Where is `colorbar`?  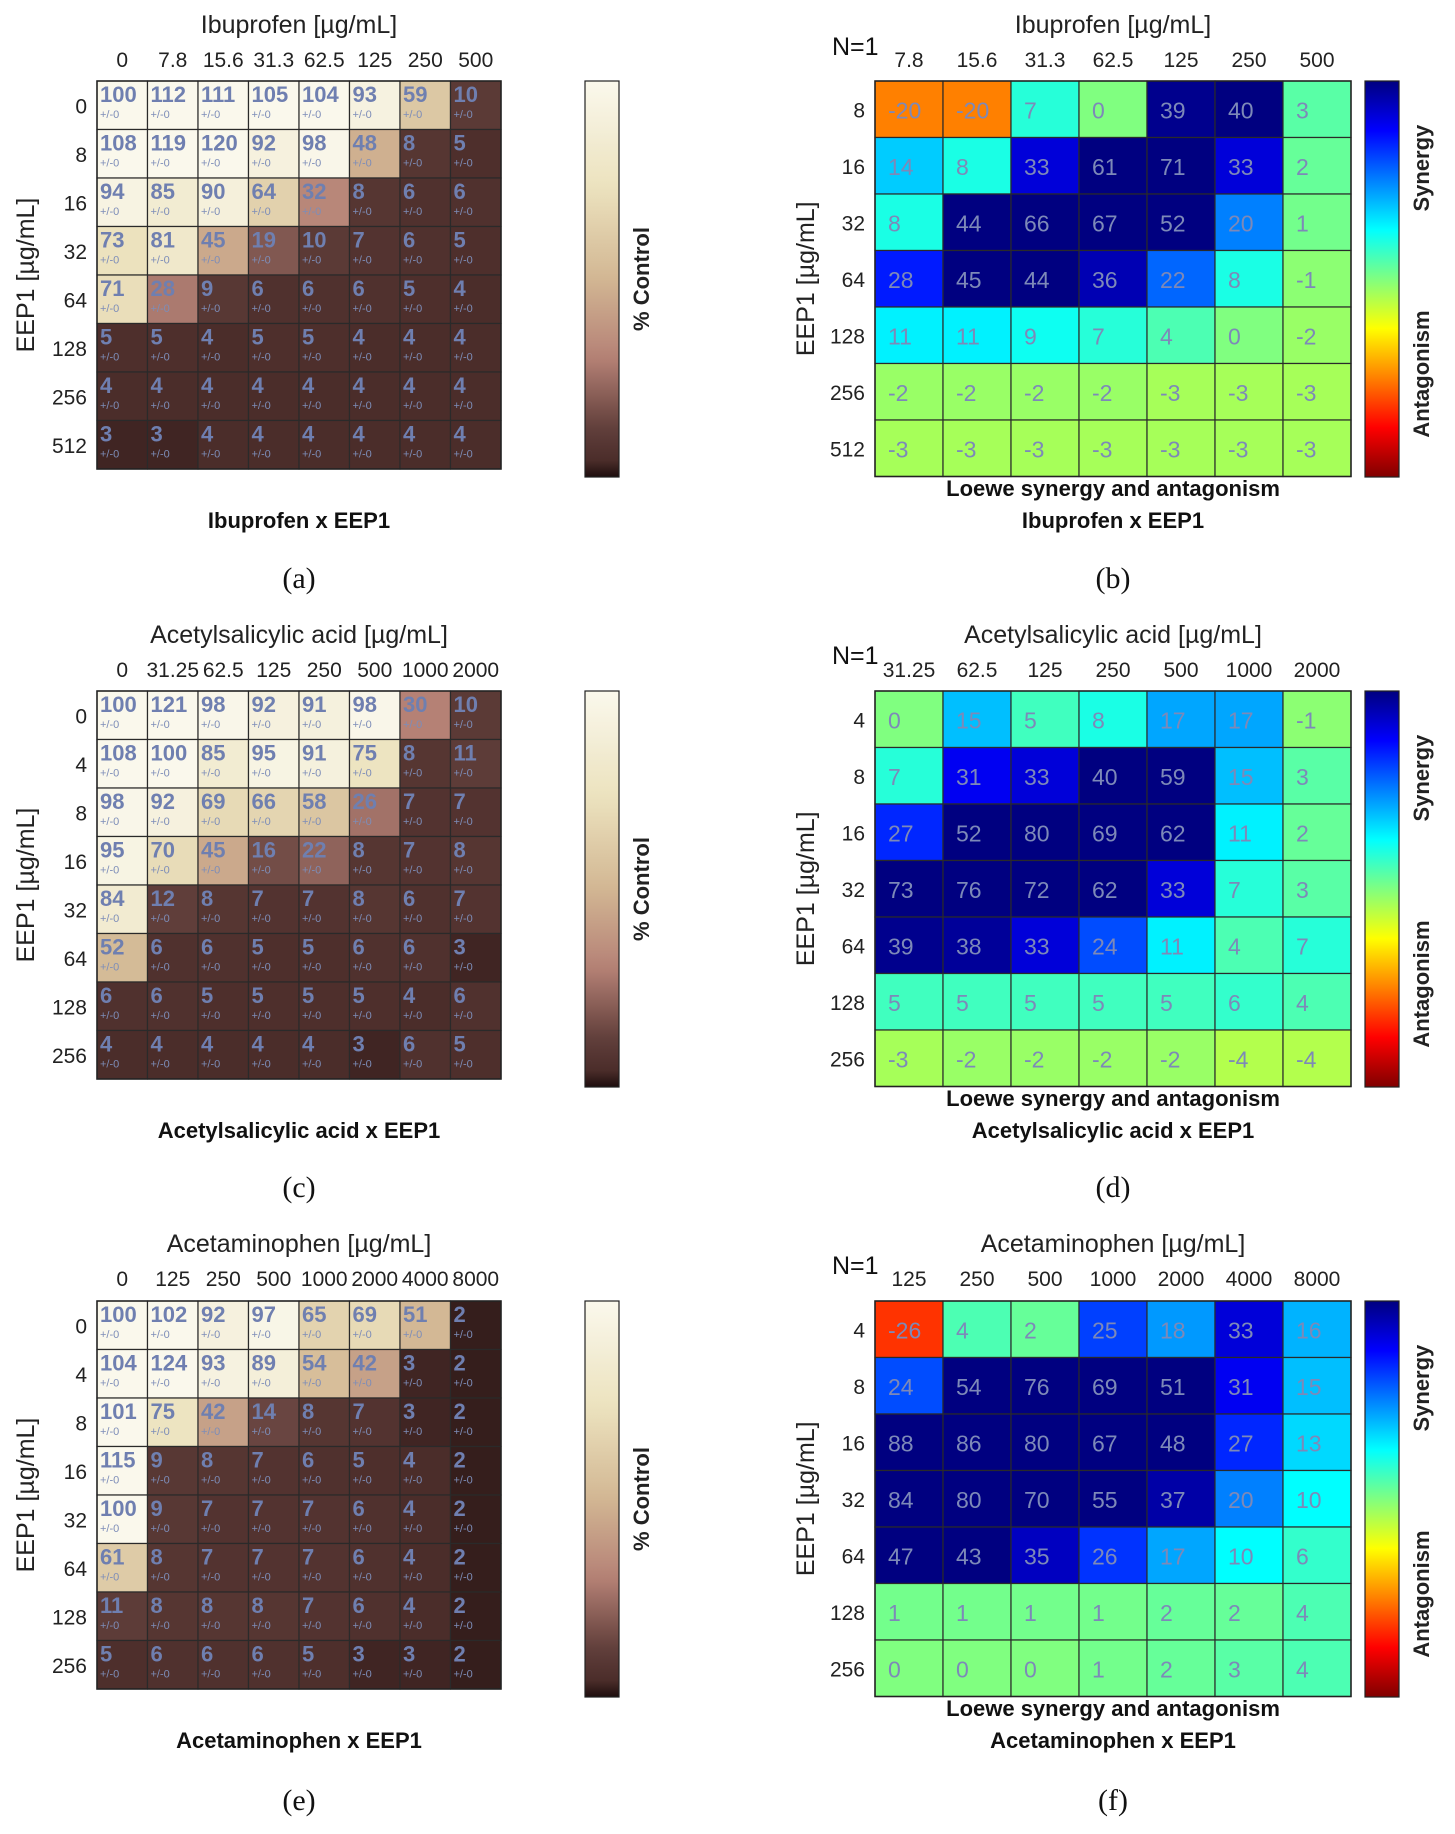
colorbar is located at coordinates (1382, 1499).